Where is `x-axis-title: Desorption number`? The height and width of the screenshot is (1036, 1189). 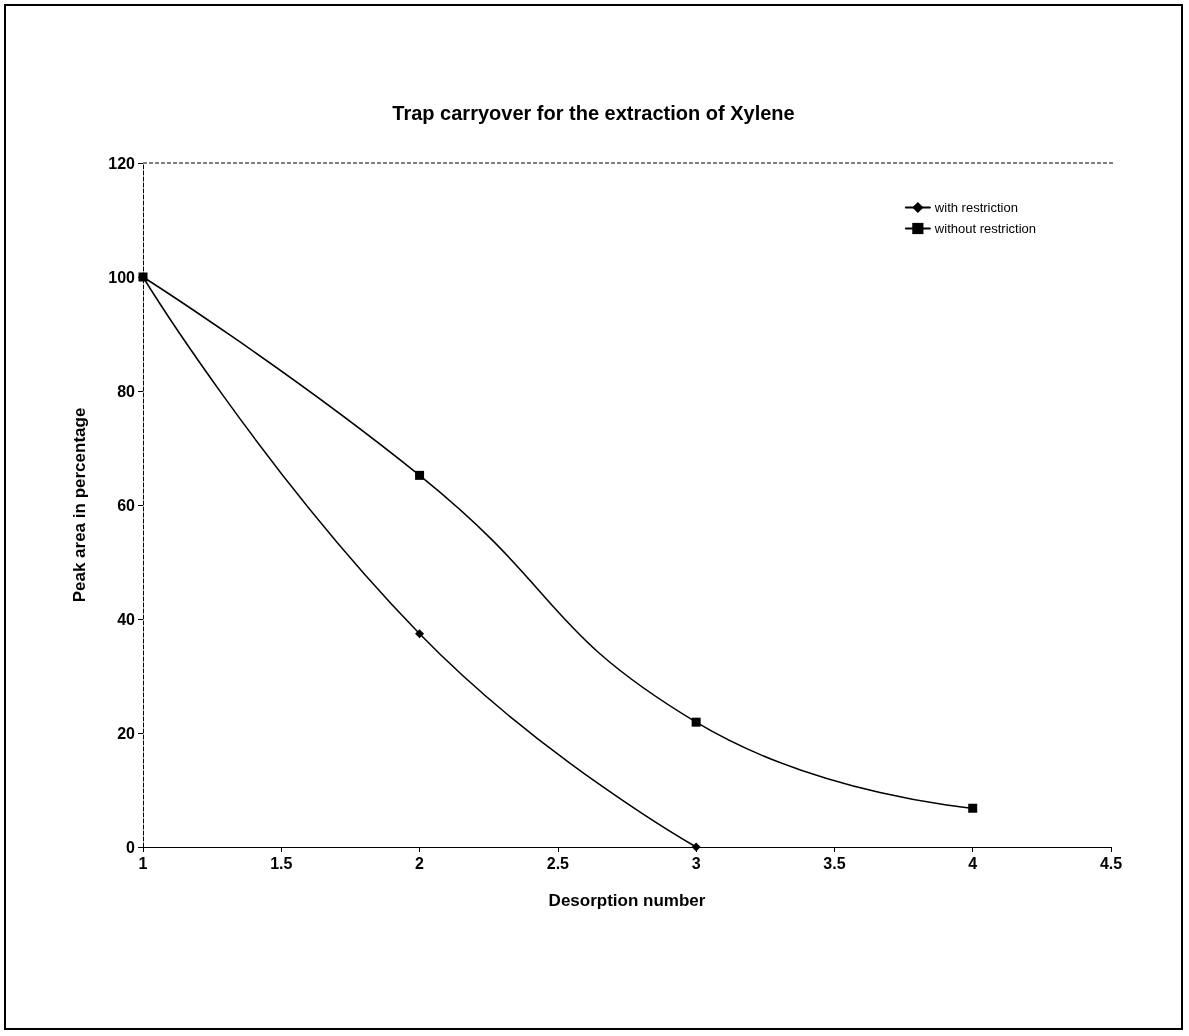 x-axis-title: Desorption number is located at coordinates (627, 900).